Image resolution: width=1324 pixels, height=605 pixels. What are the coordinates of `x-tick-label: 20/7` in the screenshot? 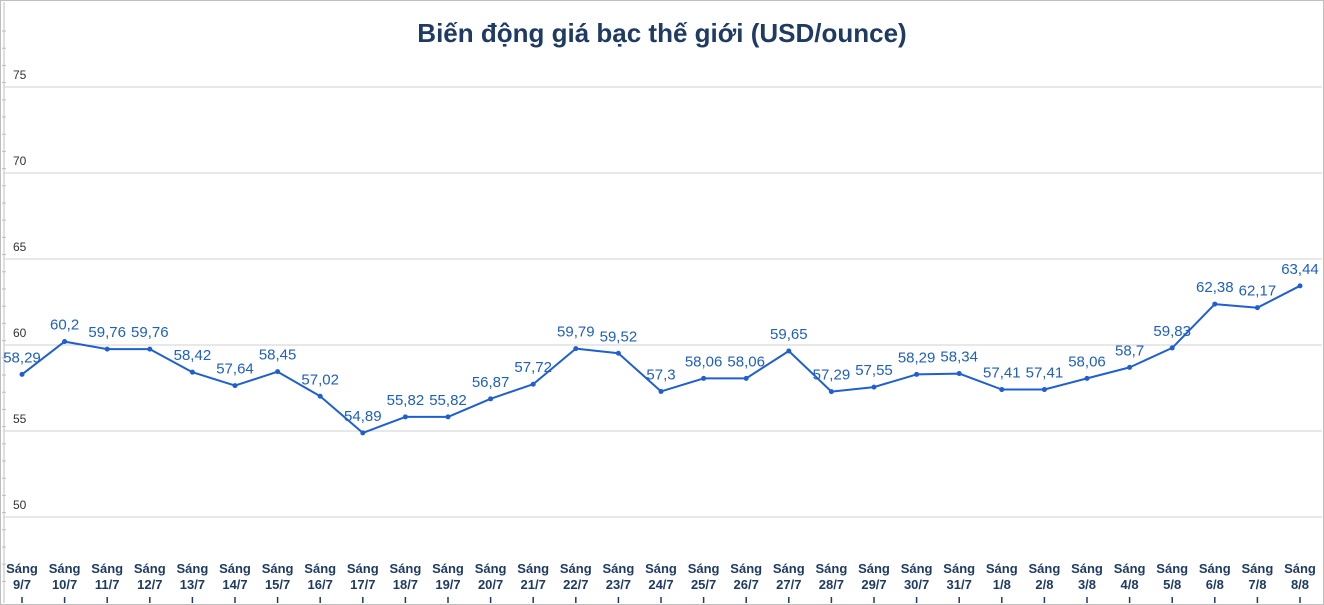 It's located at (490, 584).